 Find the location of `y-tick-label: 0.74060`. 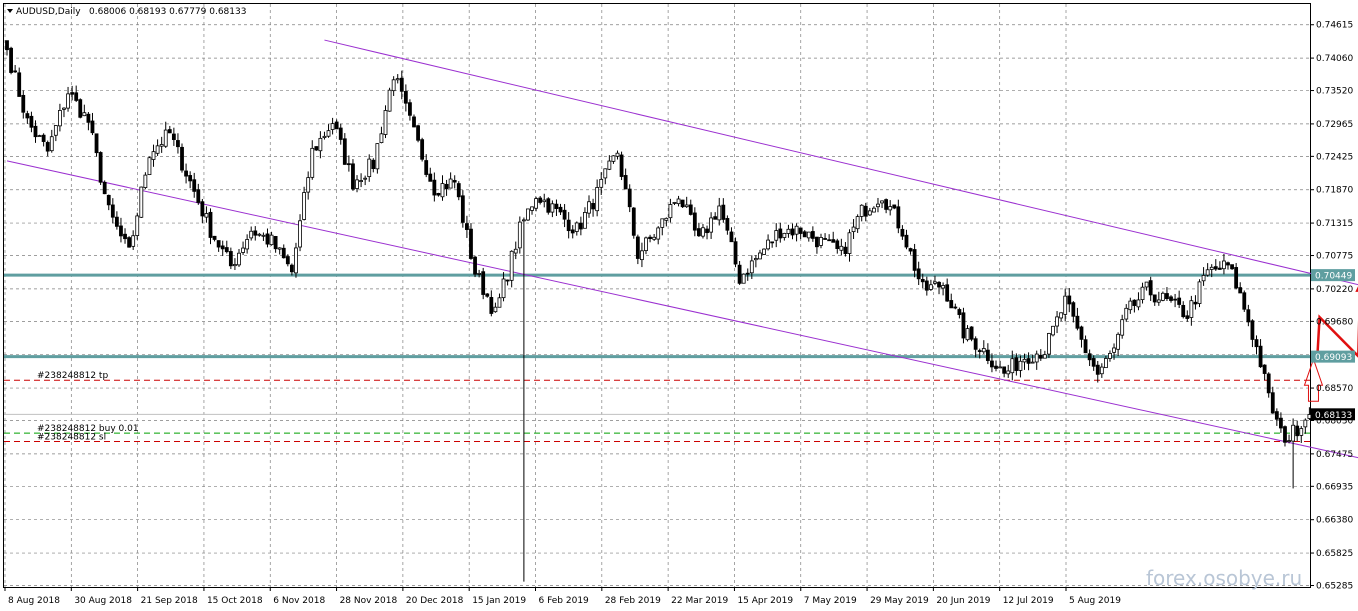

y-tick-label: 0.74060 is located at coordinates (1334, 59).